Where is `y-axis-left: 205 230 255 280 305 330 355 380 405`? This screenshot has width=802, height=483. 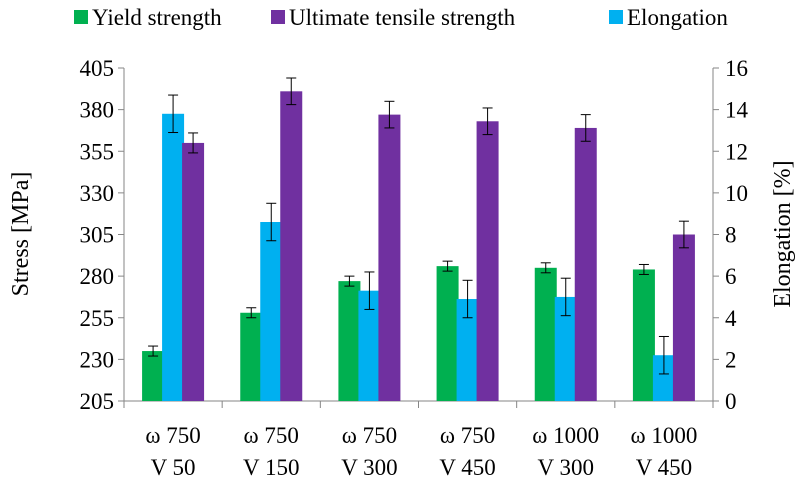 y-axis-left: 205 230 255 280 305 330 355 380 405 is located at coordinates (102, 235).